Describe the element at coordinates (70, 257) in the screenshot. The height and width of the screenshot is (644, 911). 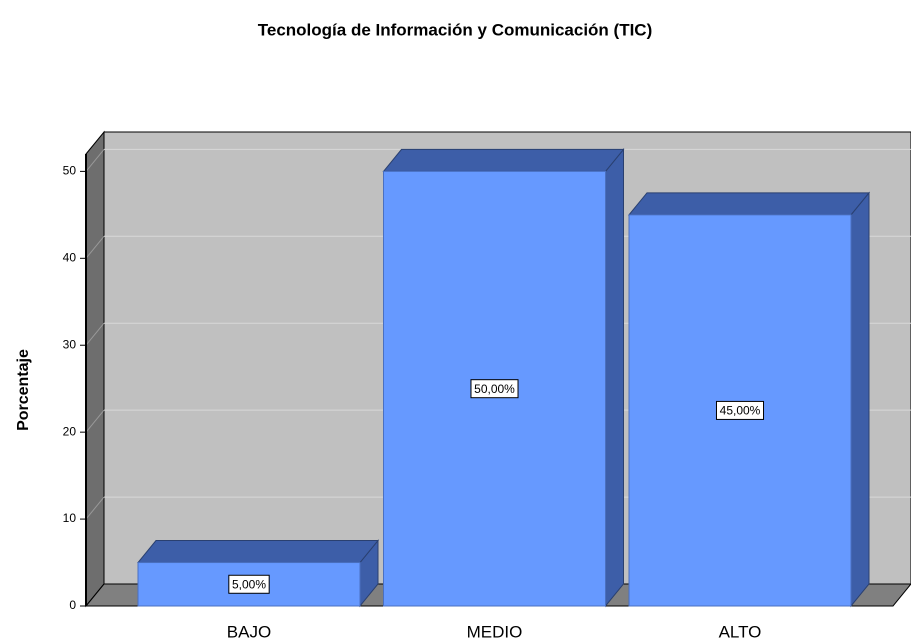
I see `y-tick-label: 40` at that location.